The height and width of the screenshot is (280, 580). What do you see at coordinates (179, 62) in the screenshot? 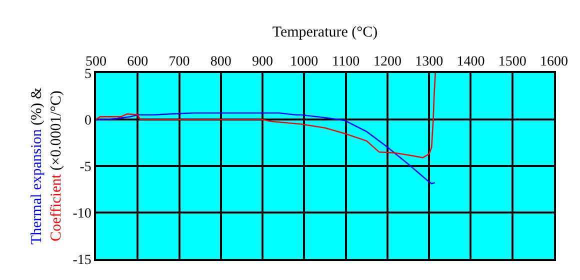
I see `x-tick-label: 700` at bounding box center [179, 62].